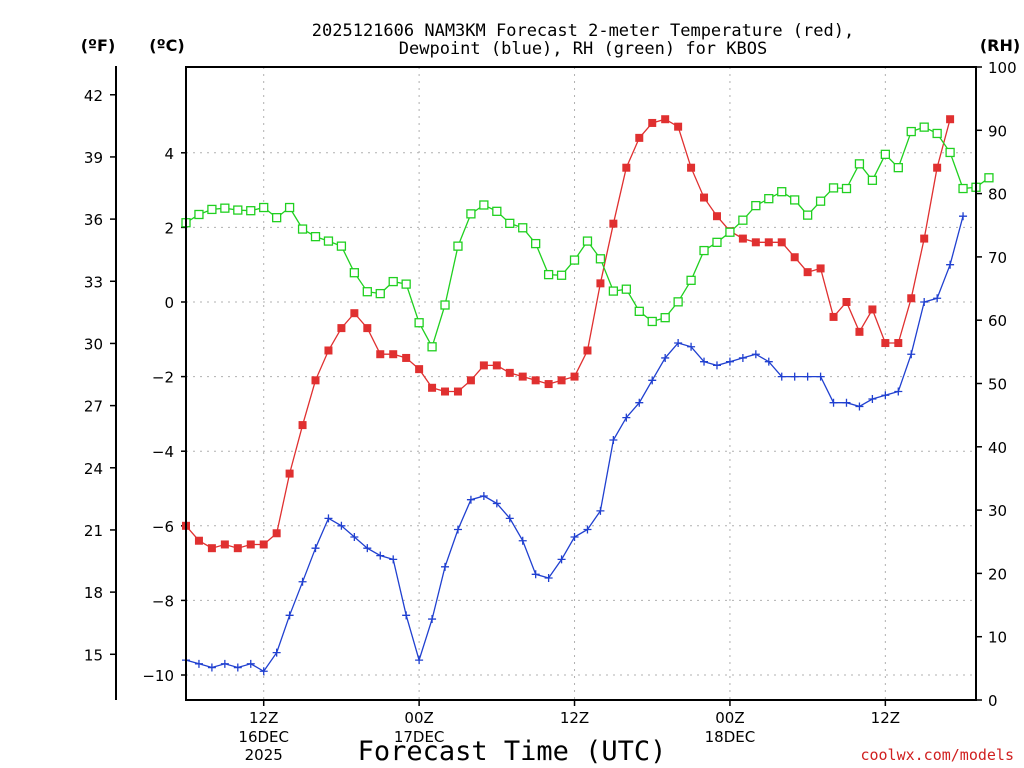  I want to click on rh-axis-ticks: 0 10 20 30 40 50 60 70 80 90 100, so click(996, 384).